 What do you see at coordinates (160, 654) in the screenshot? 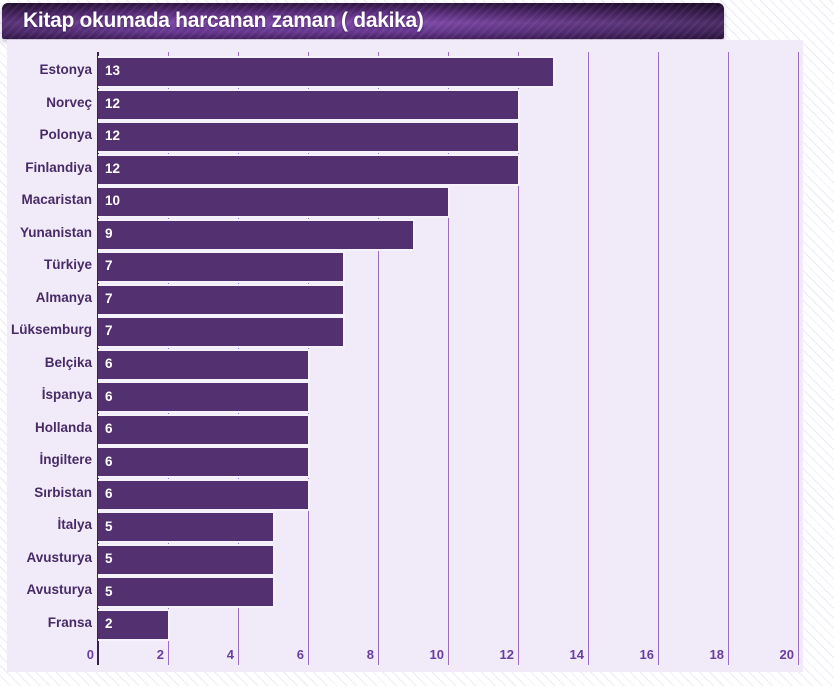
I see `x-tick-label: 2` at bounding box center [160, 654].